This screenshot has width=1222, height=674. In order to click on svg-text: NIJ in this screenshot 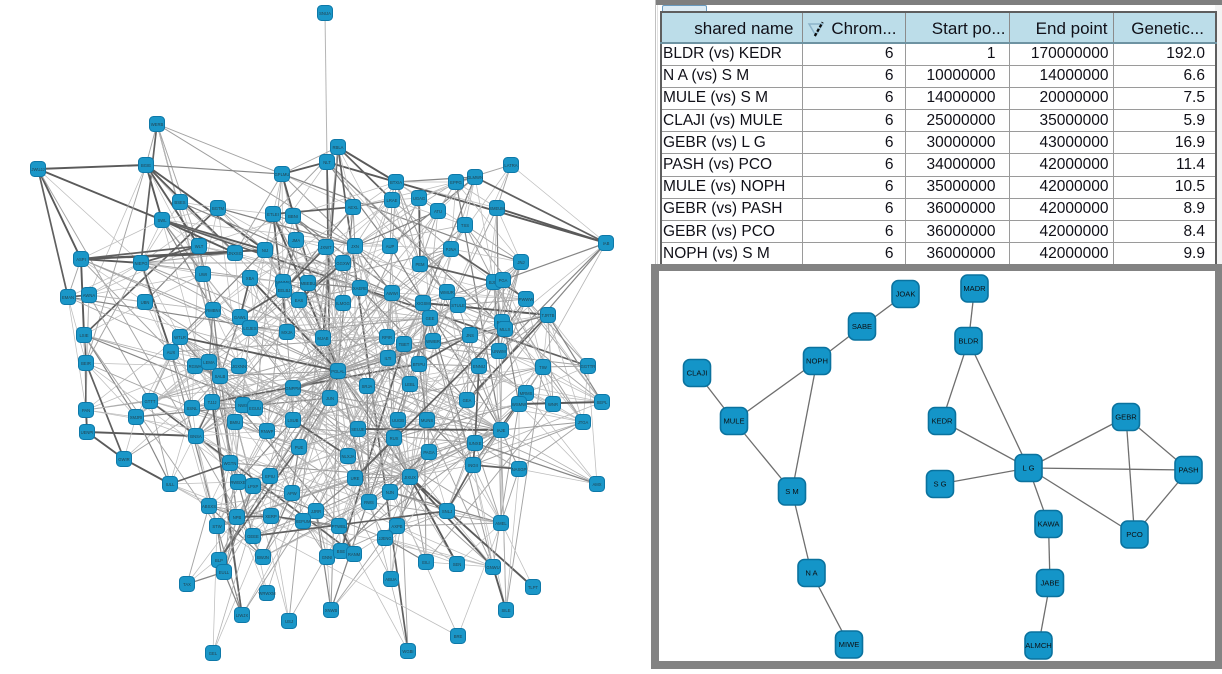, I will do `click(265, 250)`.